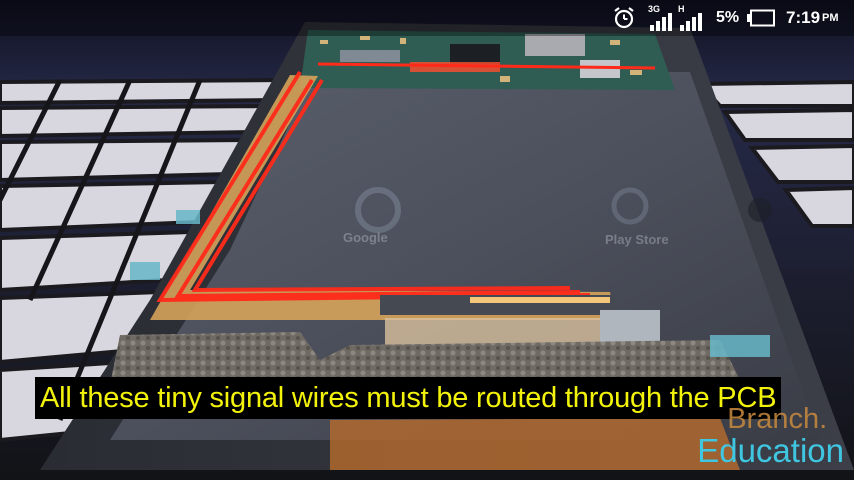 This screenshot has width=854, height=480. What do you see at coordinates (761, 18) in the screenshot?
I see `battery-low-icon` at bounding box center [761, 18].